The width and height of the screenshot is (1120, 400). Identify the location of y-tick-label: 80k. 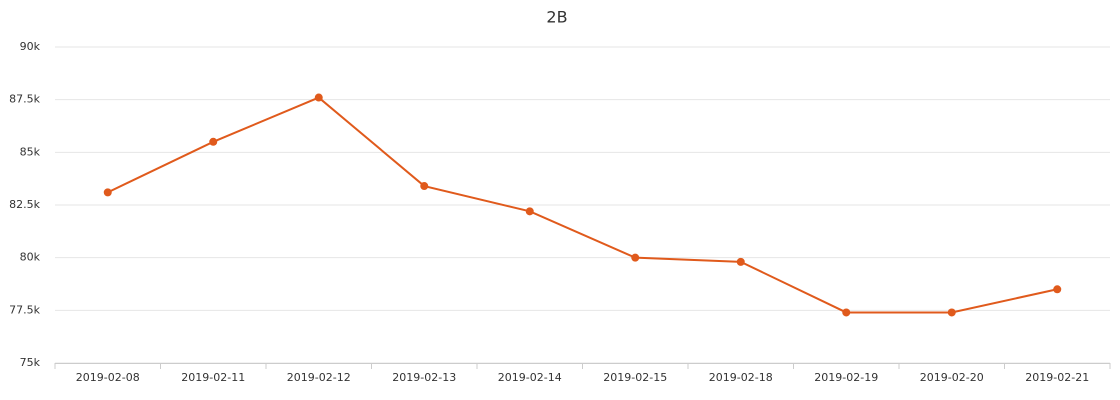
(30, 257).